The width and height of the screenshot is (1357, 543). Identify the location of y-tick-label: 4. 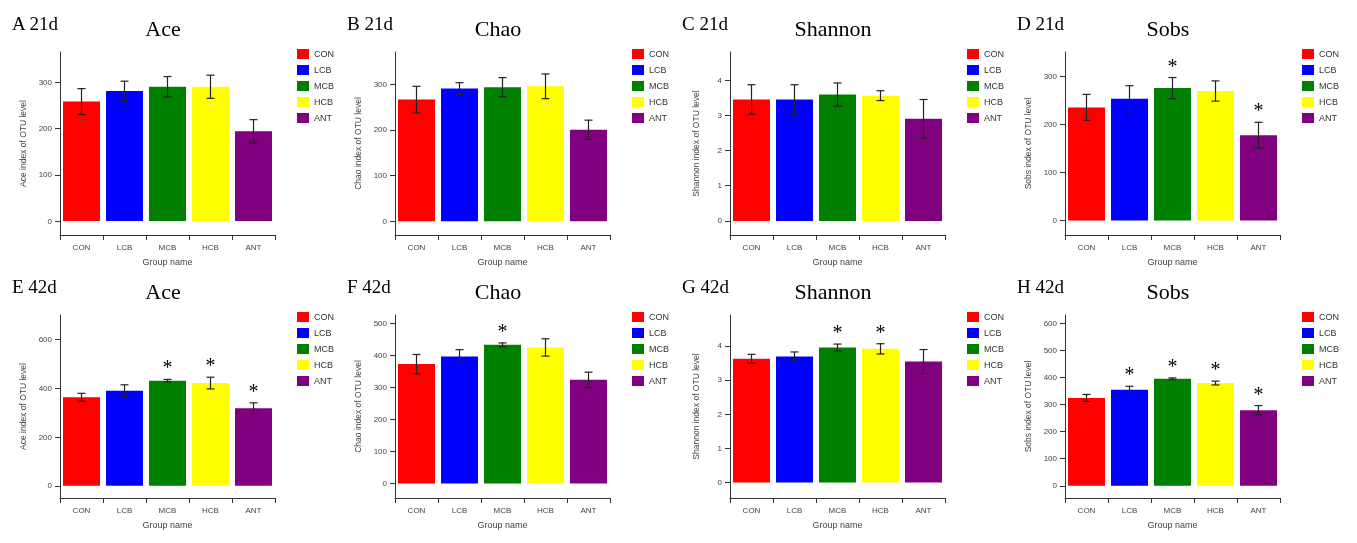
(720, 346).